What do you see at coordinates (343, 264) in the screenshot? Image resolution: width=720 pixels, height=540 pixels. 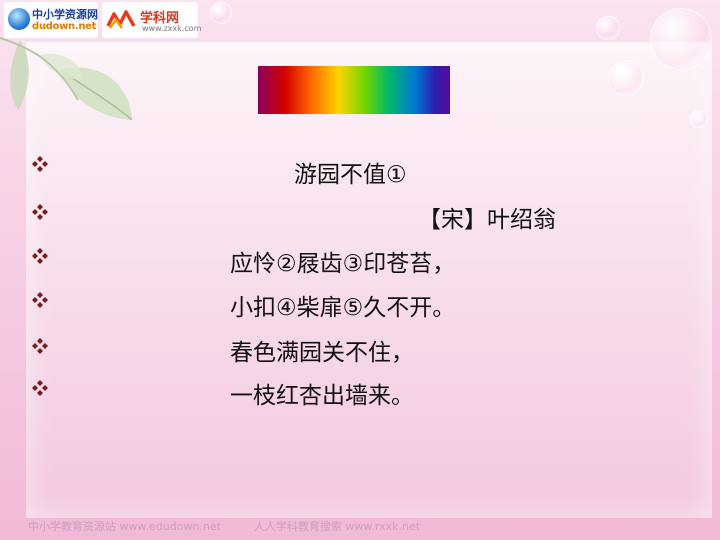 I see `poem-line: 应怜②屐齿③印苍苔，` at bounding box center [343, 264].